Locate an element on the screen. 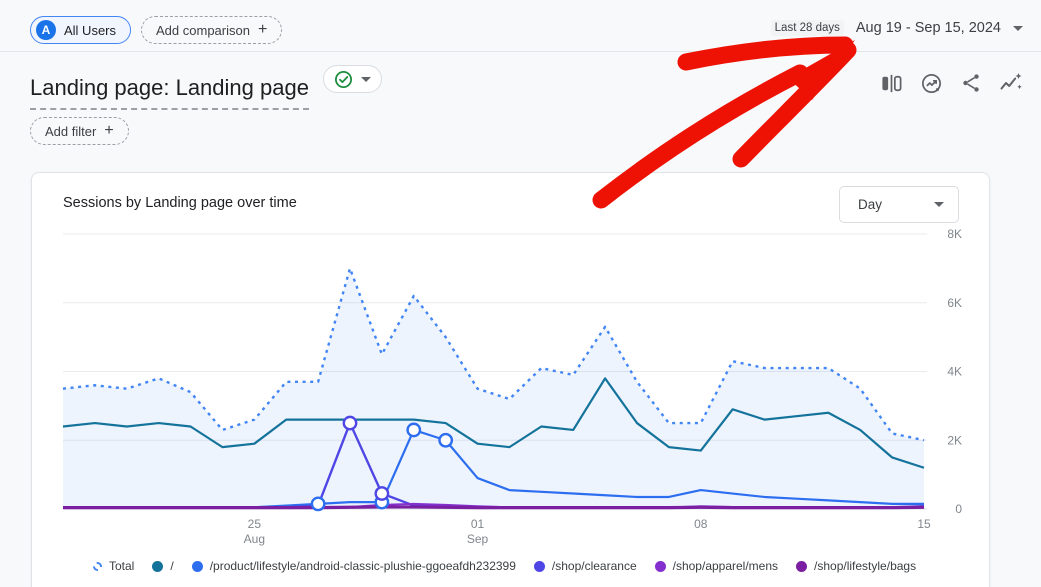  svg-text: 8K is located at coordinates (954, 234).